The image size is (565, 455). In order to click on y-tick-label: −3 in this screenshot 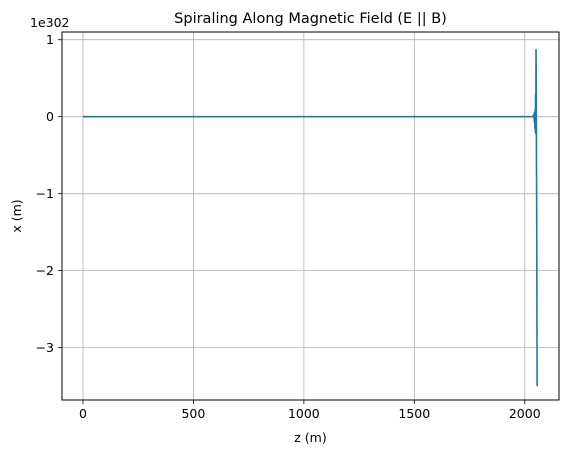, I will do `click(45, 347)`.